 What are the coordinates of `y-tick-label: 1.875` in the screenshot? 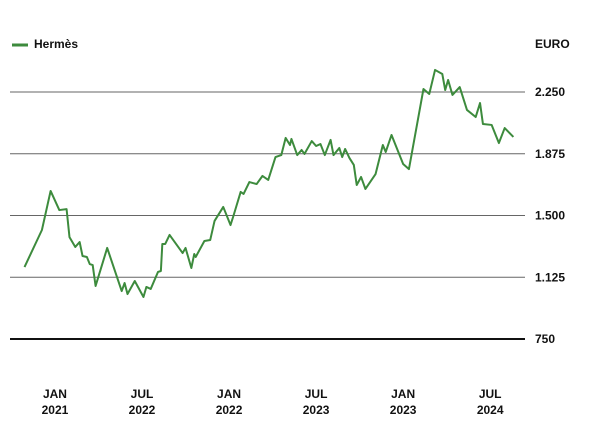 It's located at (550, 154).